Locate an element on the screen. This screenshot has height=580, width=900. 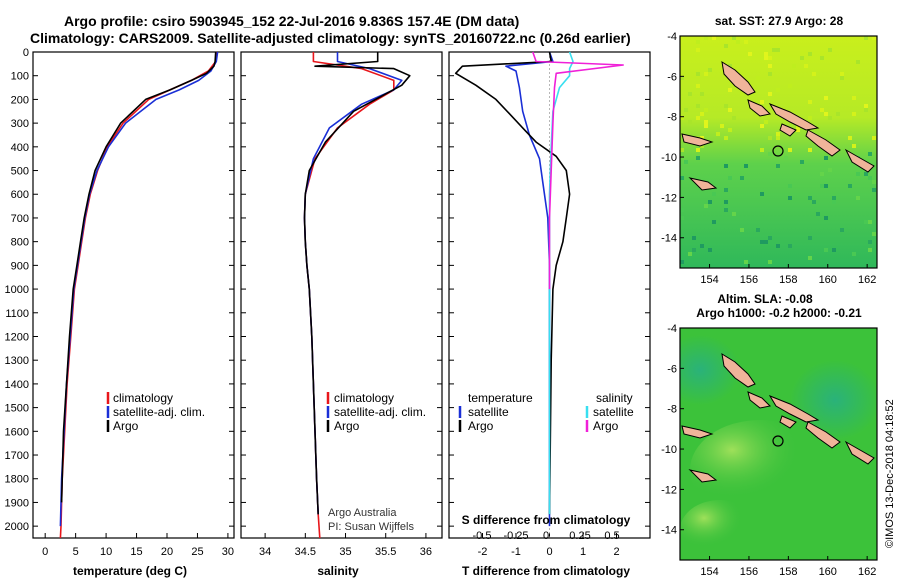
lat-tick-label: -14 is located at coordinates (669, 531).